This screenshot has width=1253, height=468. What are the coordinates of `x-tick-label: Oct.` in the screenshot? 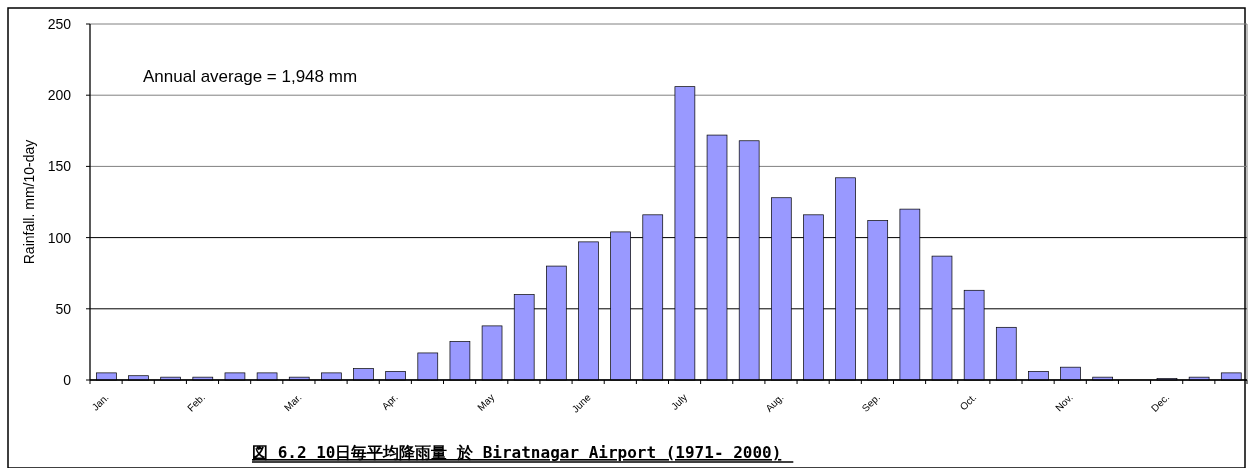 It's located at (968, 402).